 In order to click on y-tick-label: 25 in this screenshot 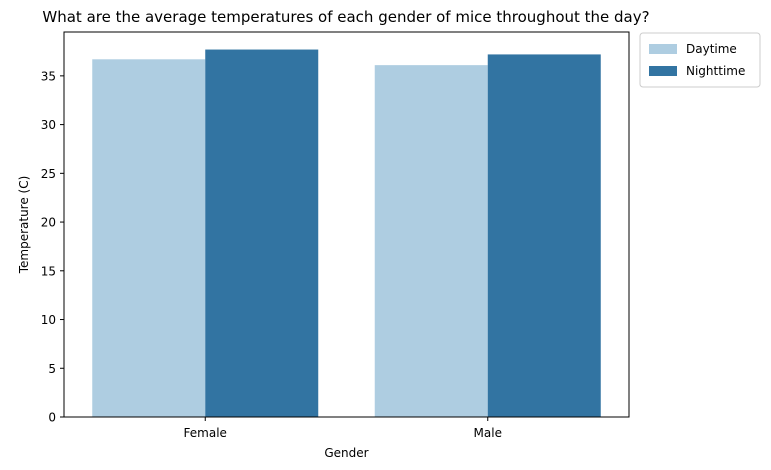, I will do `click(48, 174)`.